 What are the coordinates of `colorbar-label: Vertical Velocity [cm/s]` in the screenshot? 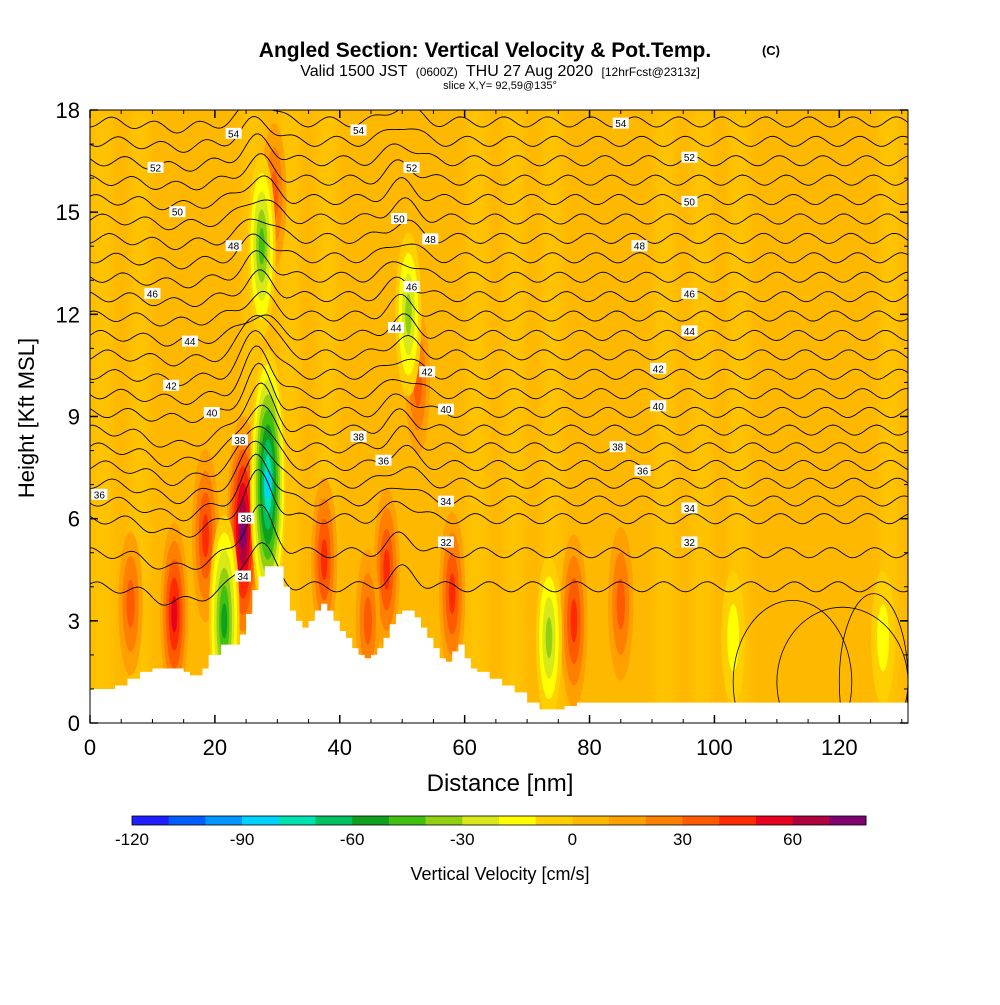 It's located at (499, 874).